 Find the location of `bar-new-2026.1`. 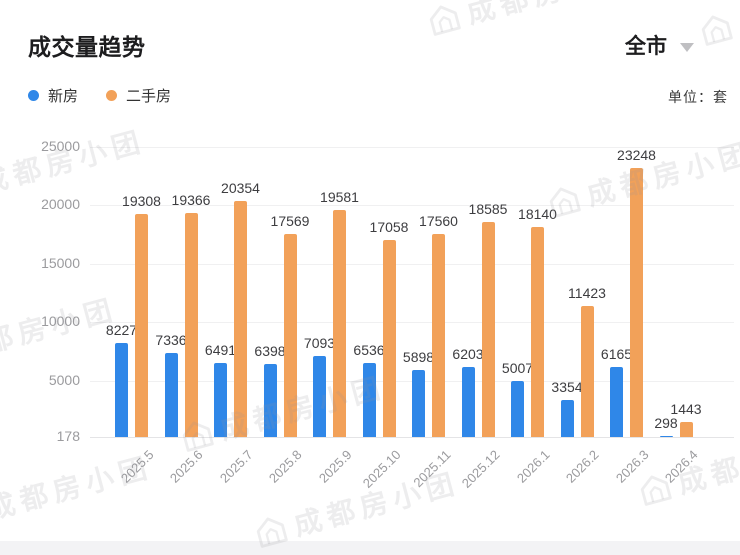

bar-new-2026.1 is located at coordinates (517, 408).